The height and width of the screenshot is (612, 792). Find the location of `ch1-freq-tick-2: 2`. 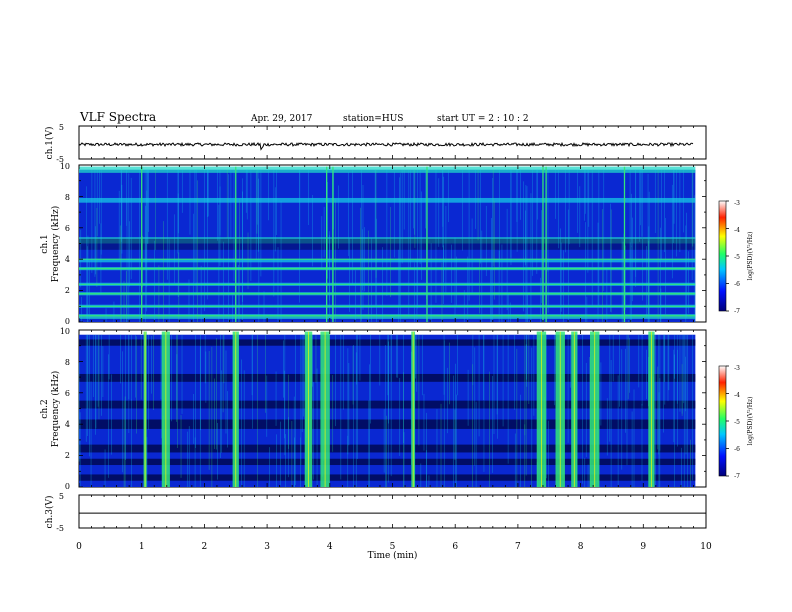

ch1-freq-tick-2: 2 is located at coordinates (67, 290).